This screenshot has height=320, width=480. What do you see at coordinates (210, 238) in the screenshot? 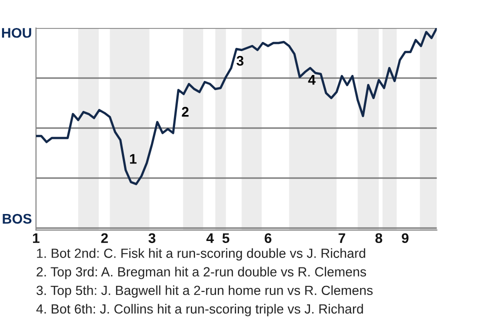
I see `x-tick-label: 4` at bounding box center [210, 238].